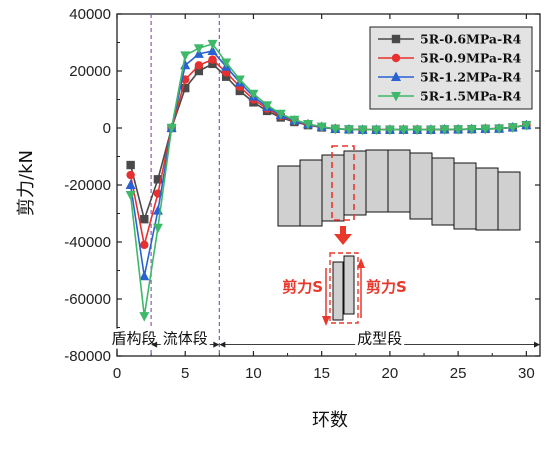 This screenshot has width=551, height=450. Describe the element at coordinates (87, 185) in the screenshot. I see `y-tick-label: -20000` at that location.